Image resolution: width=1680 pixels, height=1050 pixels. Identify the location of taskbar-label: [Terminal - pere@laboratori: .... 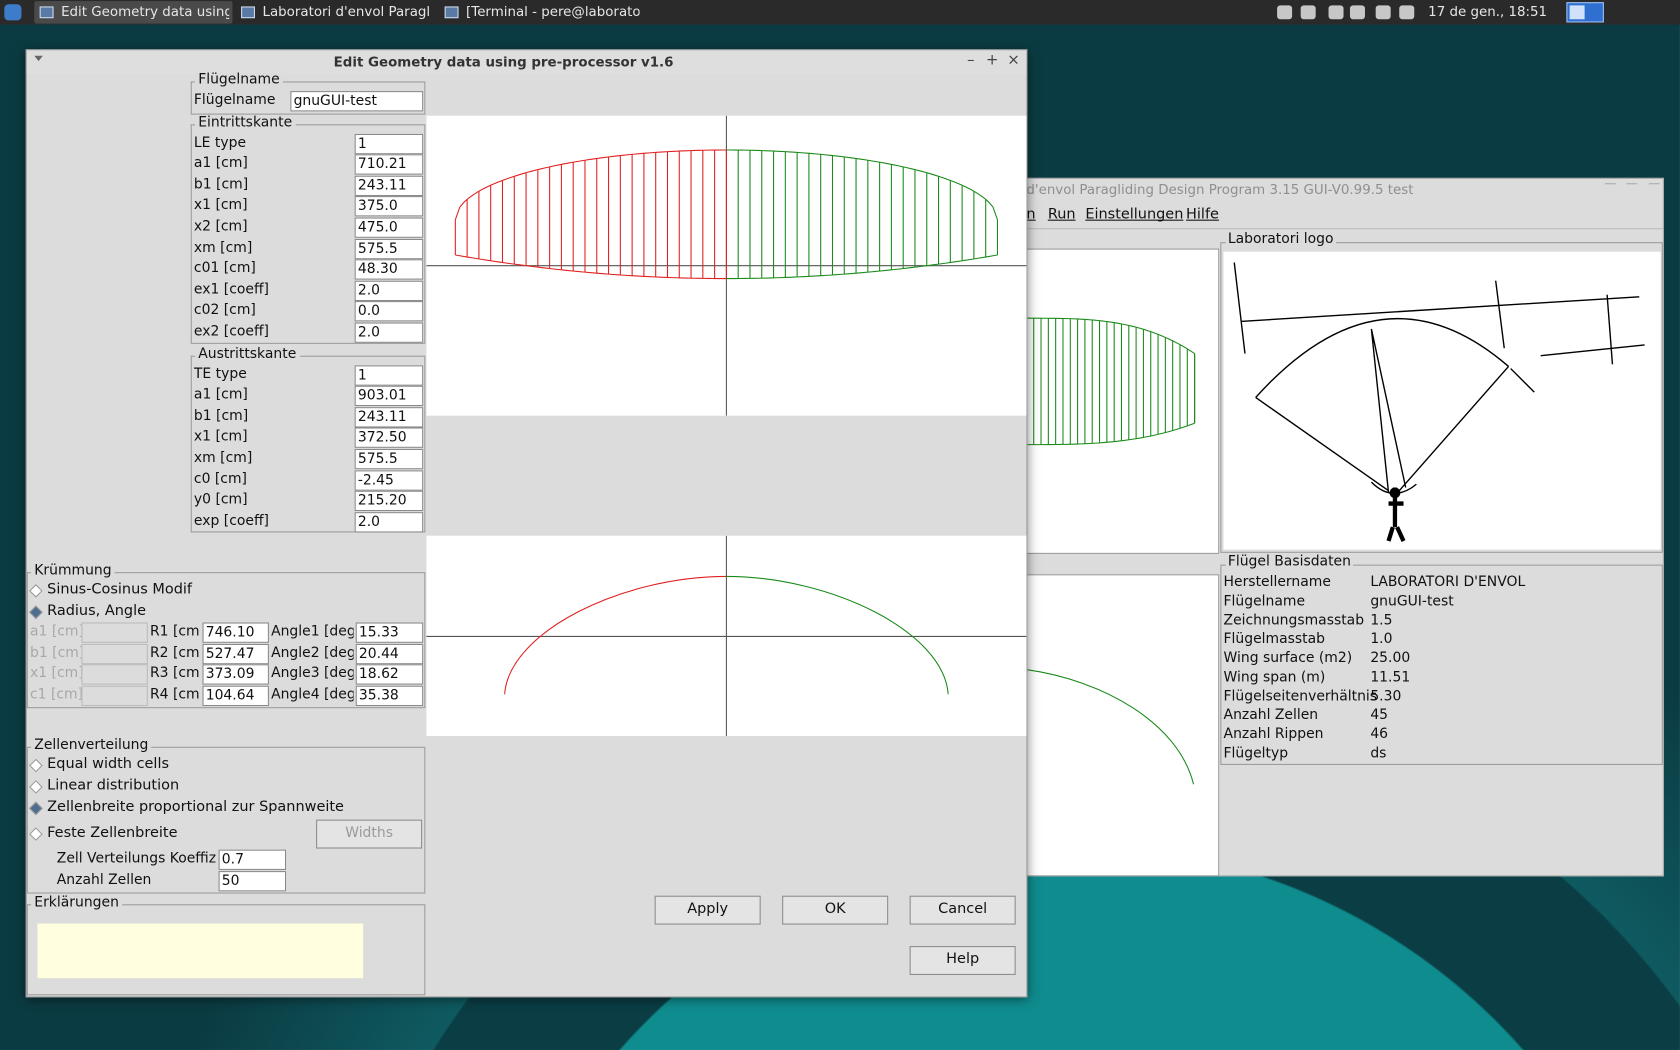
(553, 11).